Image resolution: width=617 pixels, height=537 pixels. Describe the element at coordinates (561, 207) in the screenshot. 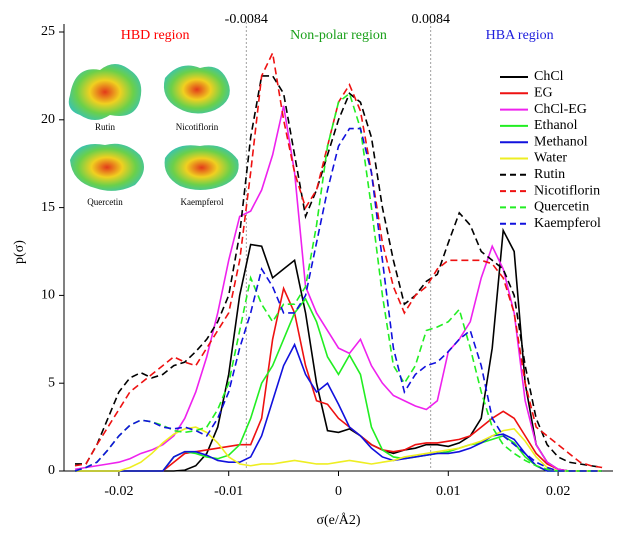

I see `legend-label: Quercetin` at that location.